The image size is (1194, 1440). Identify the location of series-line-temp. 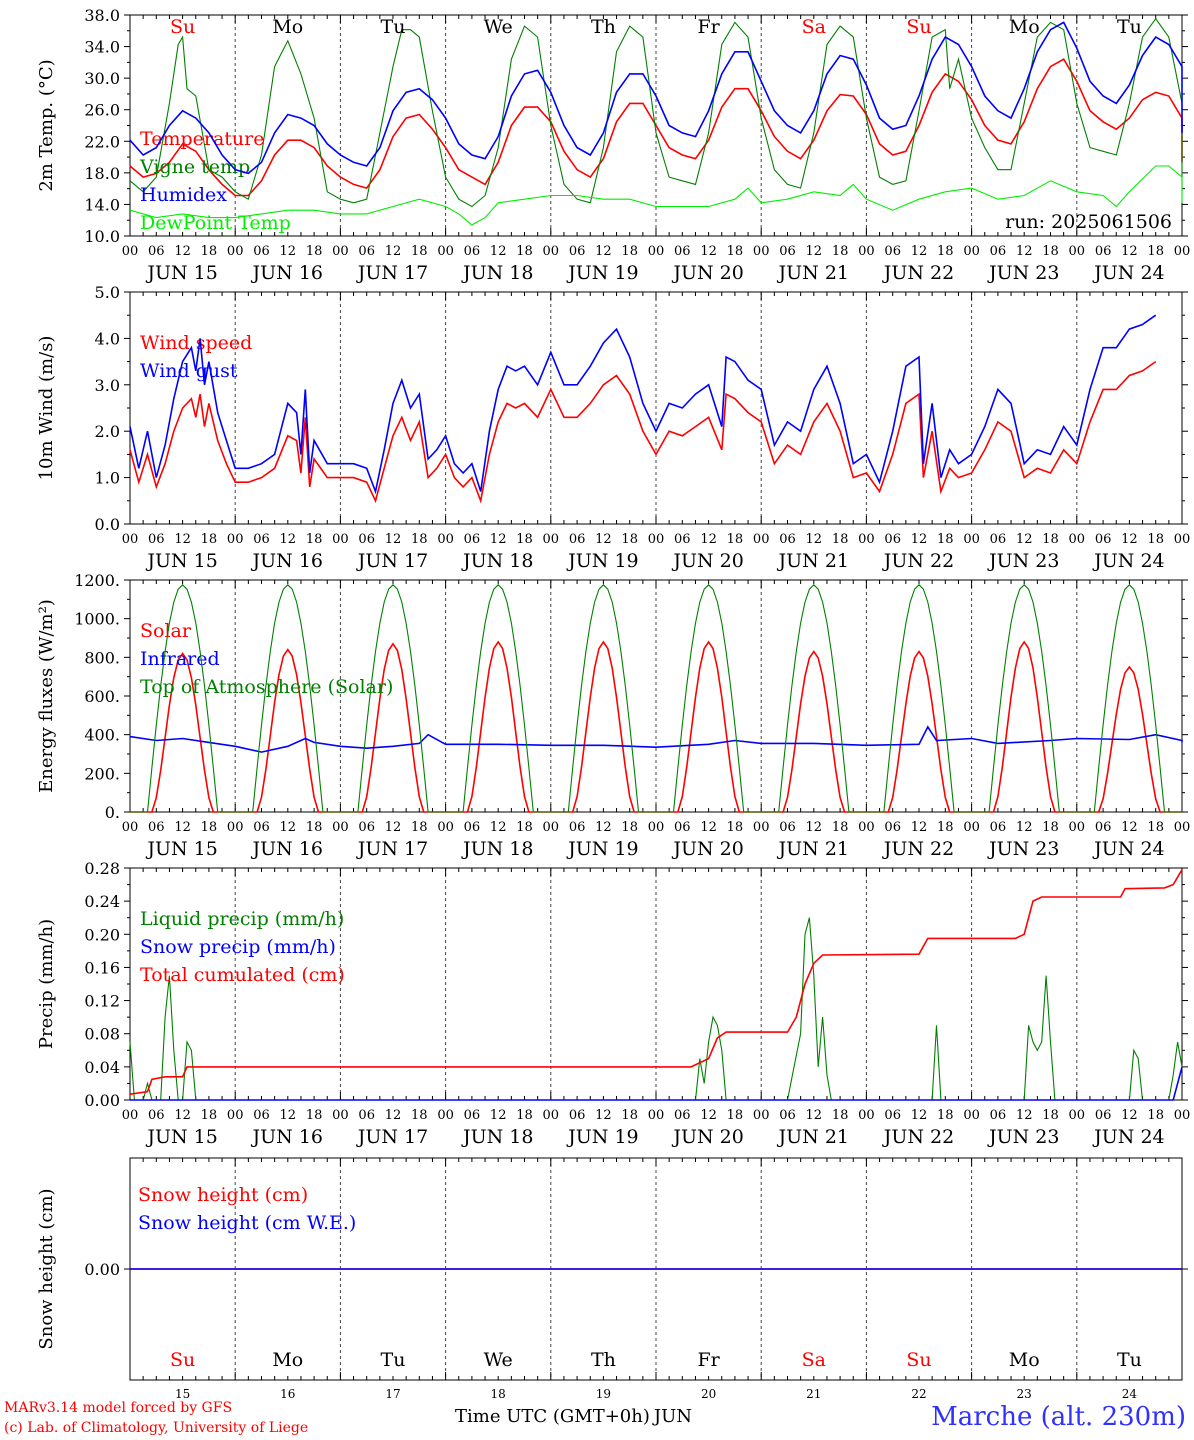
(656, 127).